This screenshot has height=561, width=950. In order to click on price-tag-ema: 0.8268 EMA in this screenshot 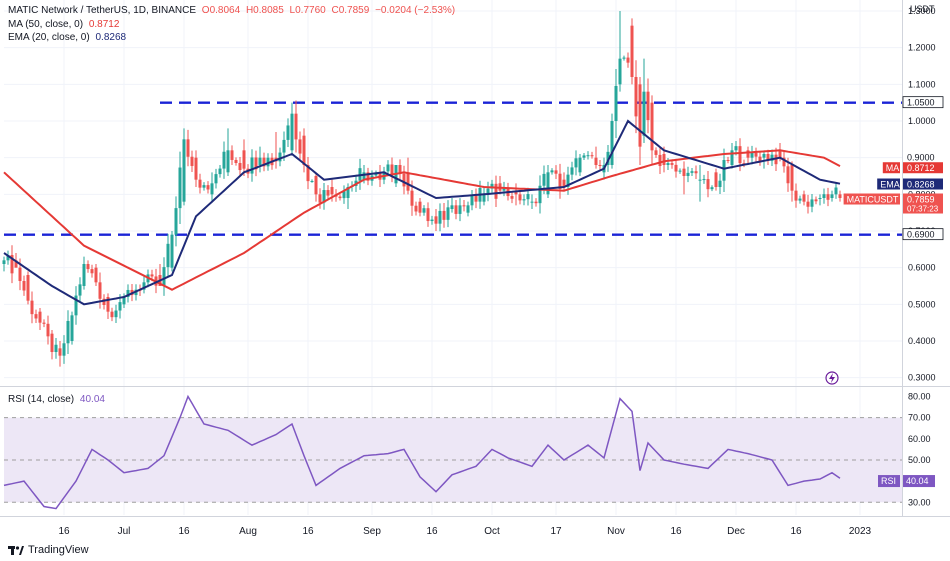, I will do `click(910, 184)`.